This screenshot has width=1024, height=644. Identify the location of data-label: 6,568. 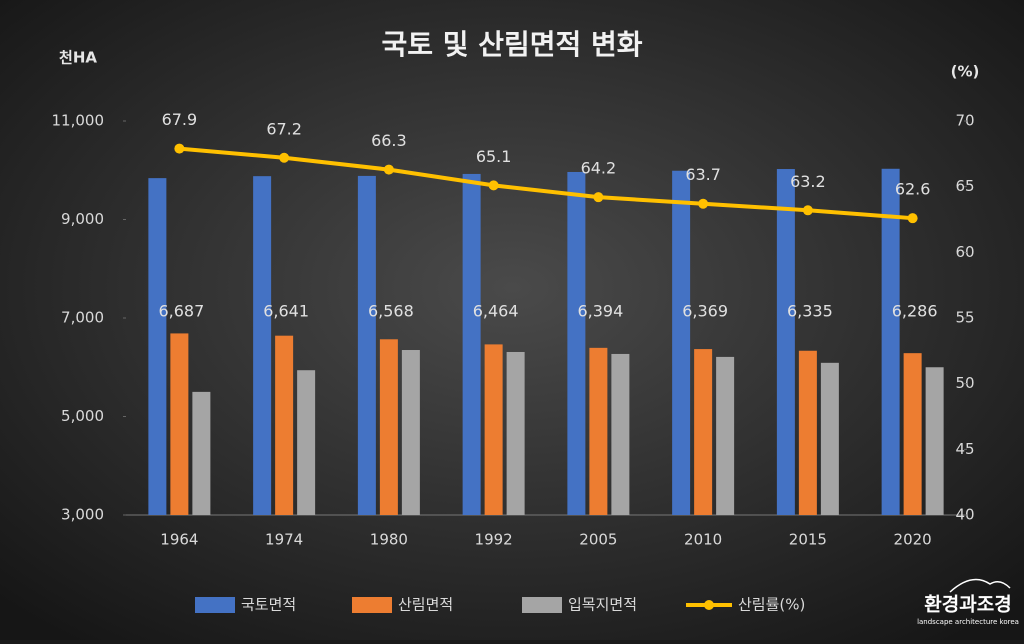
(391, 311).